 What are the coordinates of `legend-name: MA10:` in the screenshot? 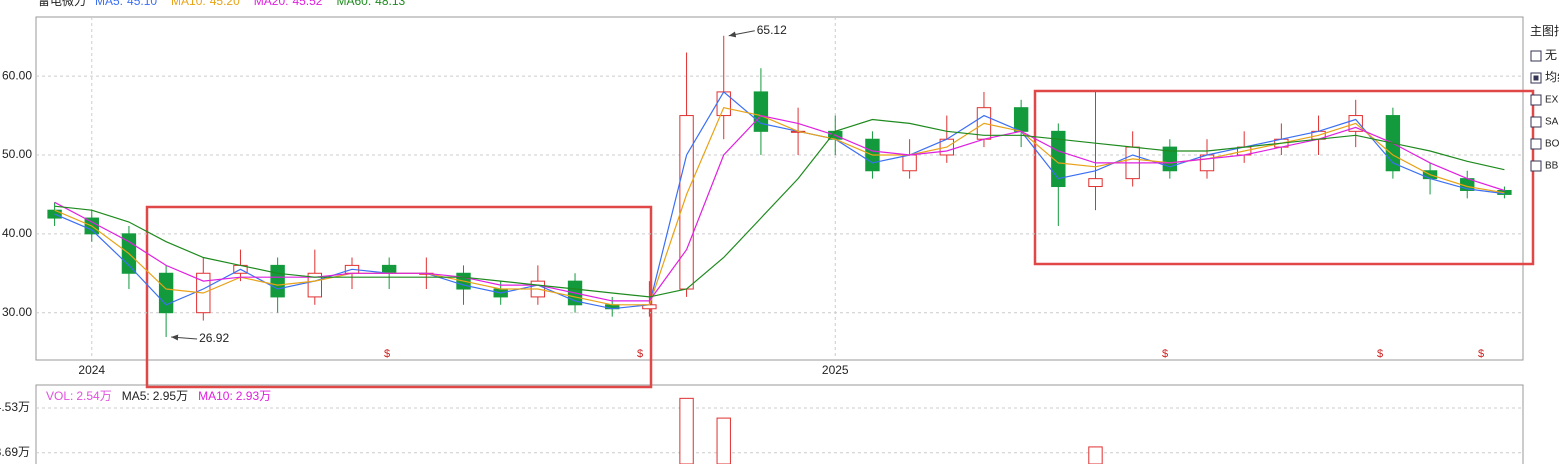 It's located at (188, 4).